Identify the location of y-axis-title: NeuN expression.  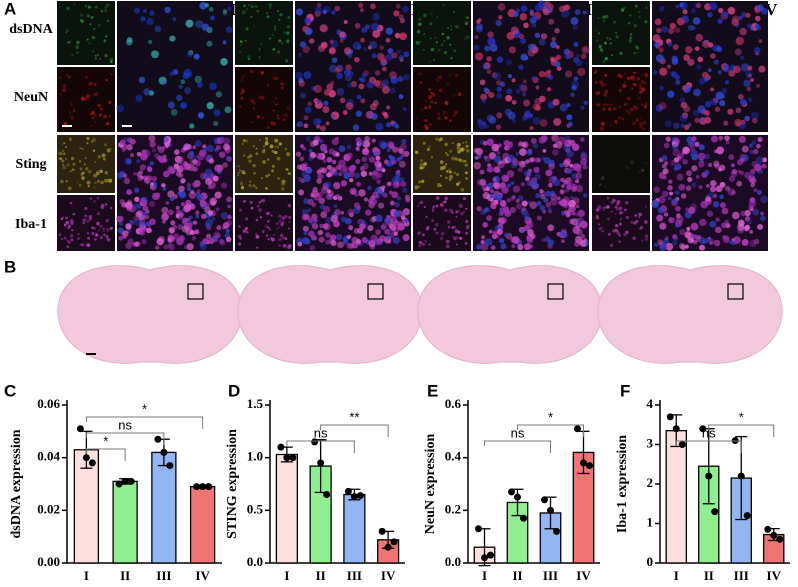
(430, 484).